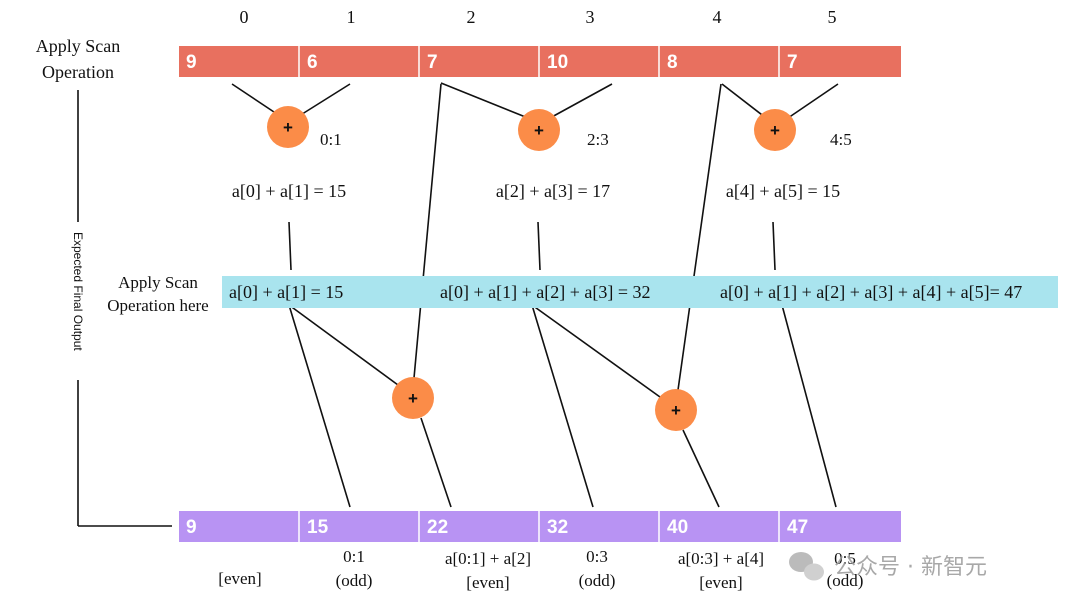  I want to click on middle-row-label-line2: Operation here, so click(157, 305).